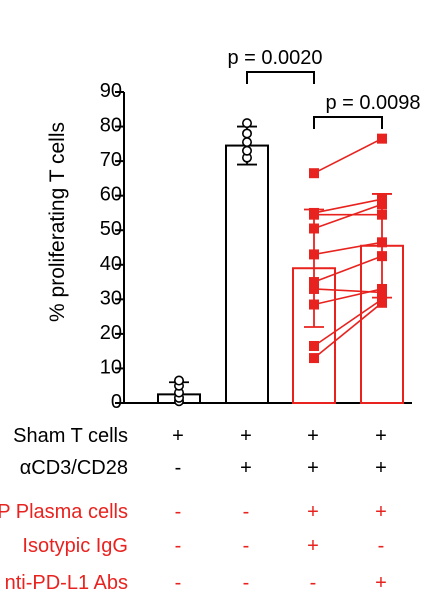 The height and width of the screenshot is (597, 431). What do you see at coordinates (66, 583) in the screenshot?
I see `condition-label: nti-PD-L1 Abs` at bounding box center [66, 583].